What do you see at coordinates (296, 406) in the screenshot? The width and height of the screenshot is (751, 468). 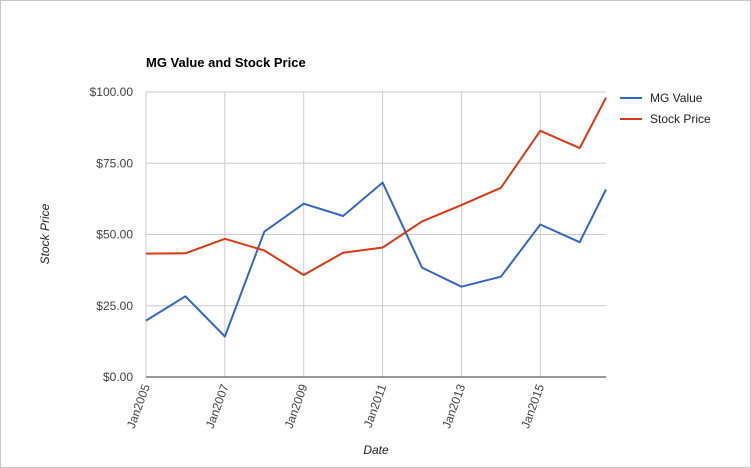 I see `x-tick-label: Jan2009` at bounding box center [296, 406].